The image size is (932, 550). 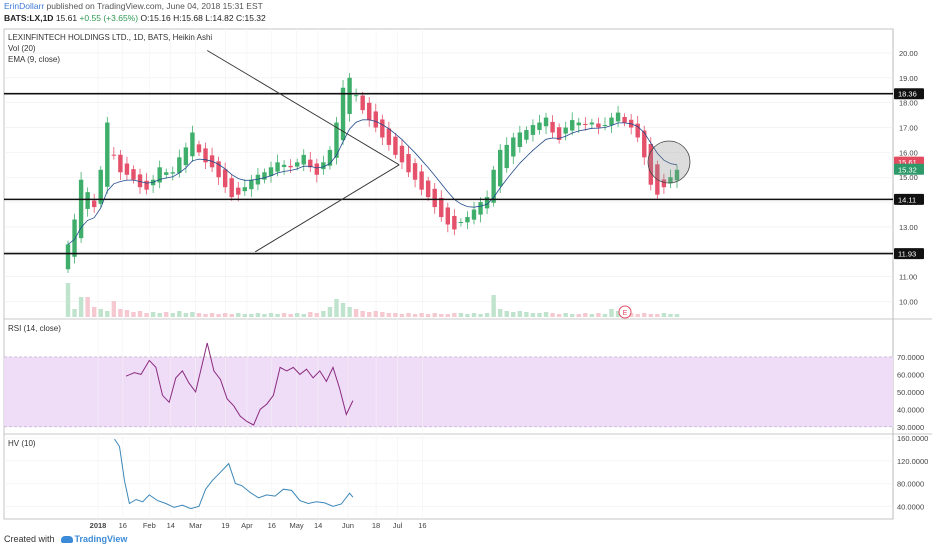 What do you see at coordinates (34, 59) in the screenshot?
I see `ema-indicator-label: EMA (9, close)` at bounding box center [34, 59].